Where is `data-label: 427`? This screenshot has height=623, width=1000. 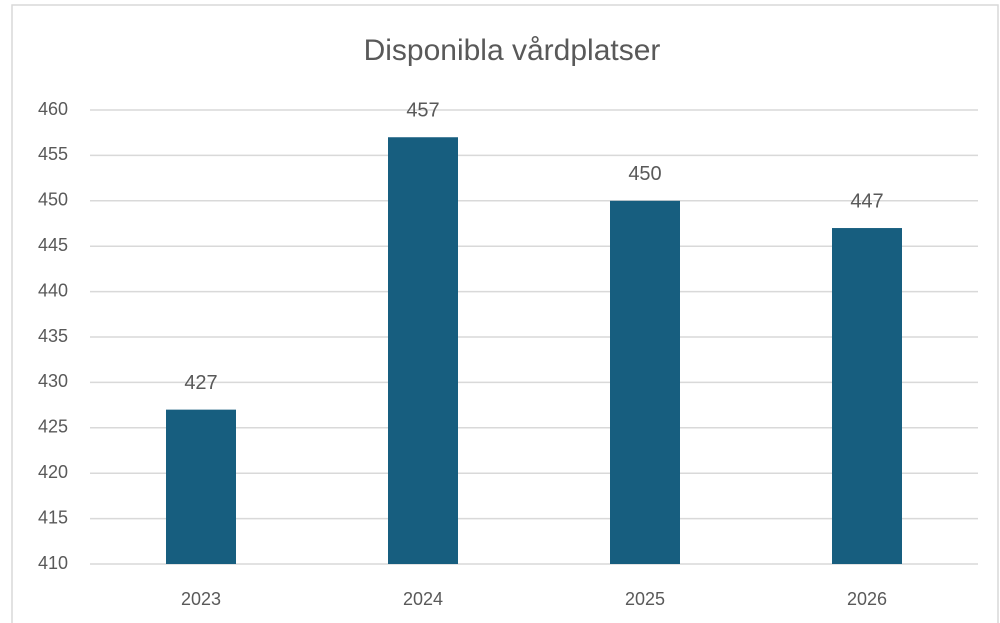 data-label: 427 is located at coordinates (200, 383).